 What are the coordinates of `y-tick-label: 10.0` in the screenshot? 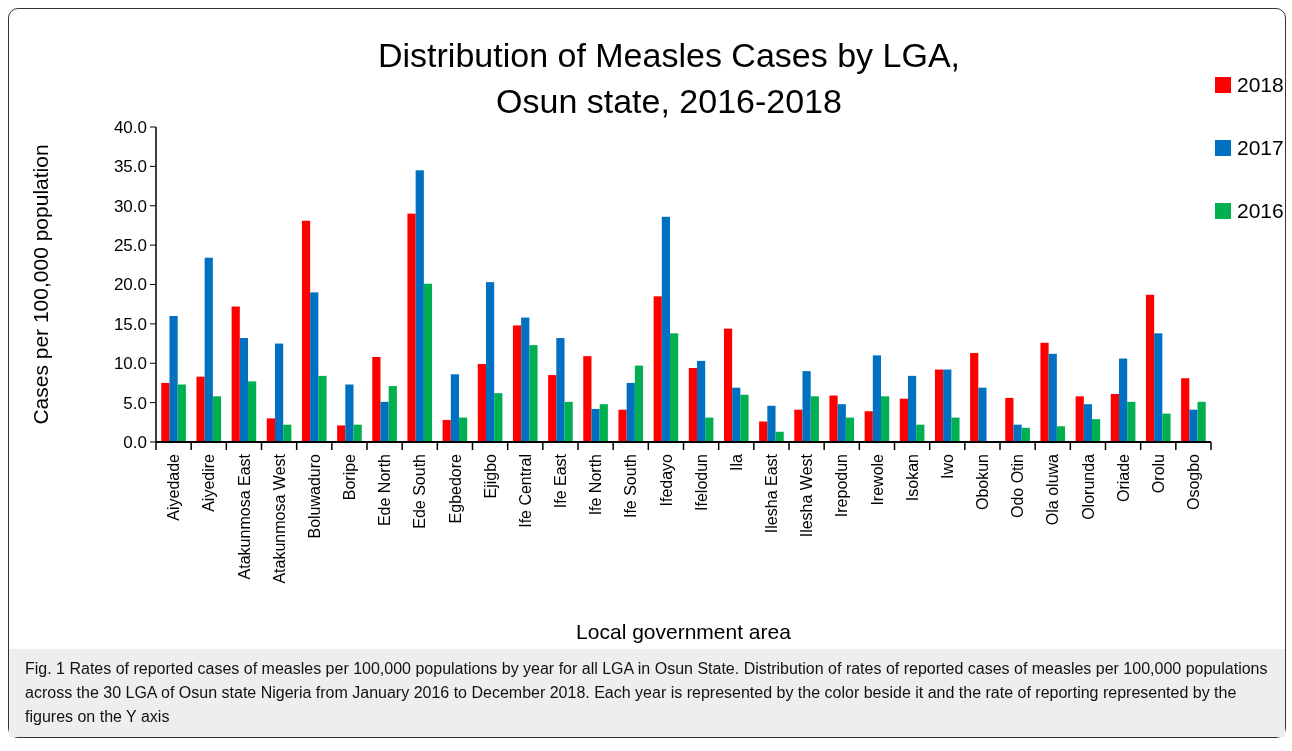 It's located at (130, 364).